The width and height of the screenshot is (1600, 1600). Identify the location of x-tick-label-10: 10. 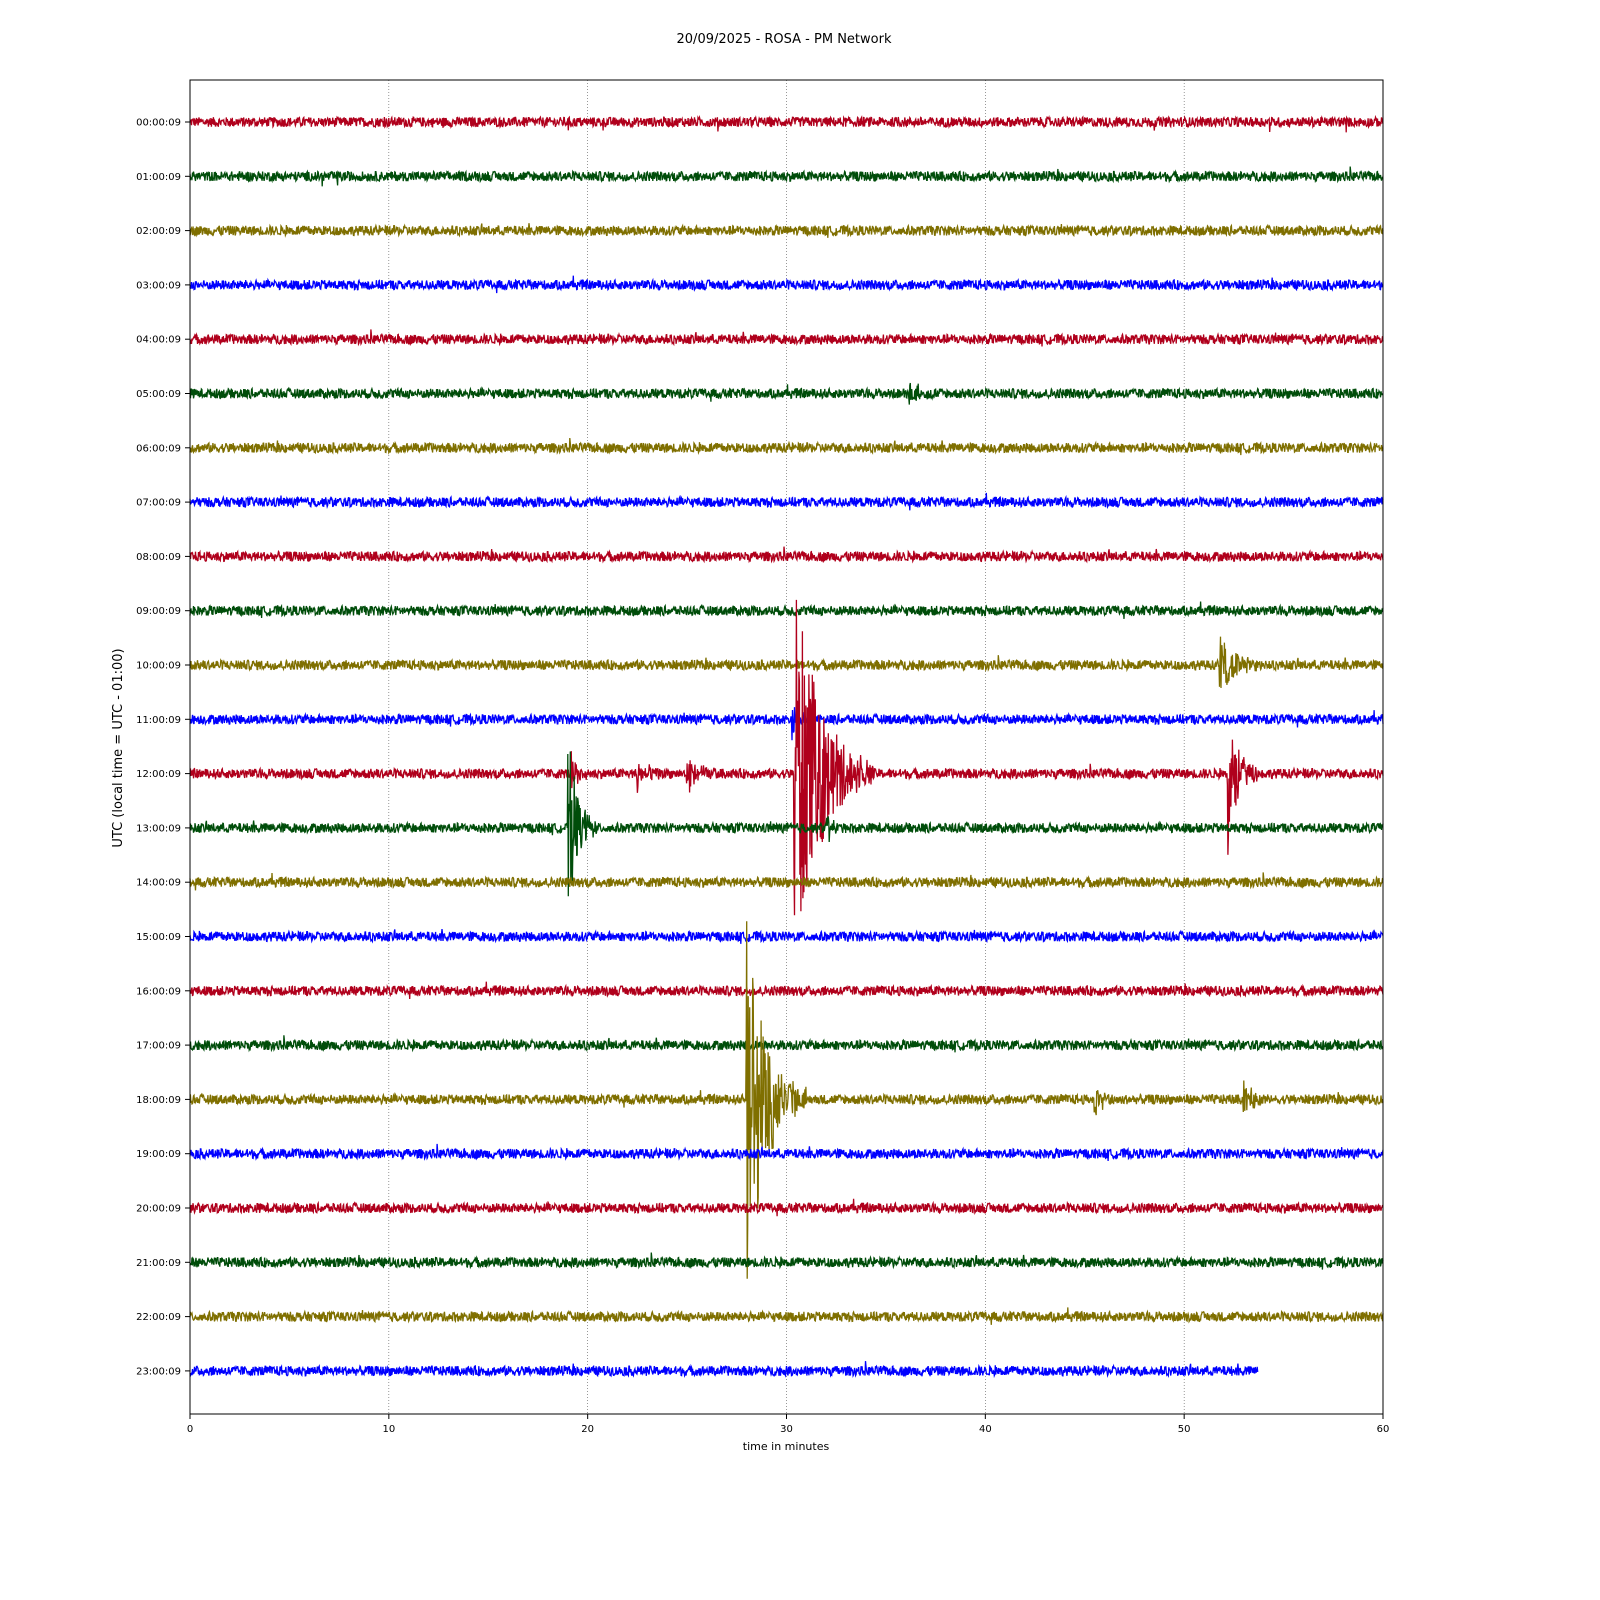
(388, 1429).